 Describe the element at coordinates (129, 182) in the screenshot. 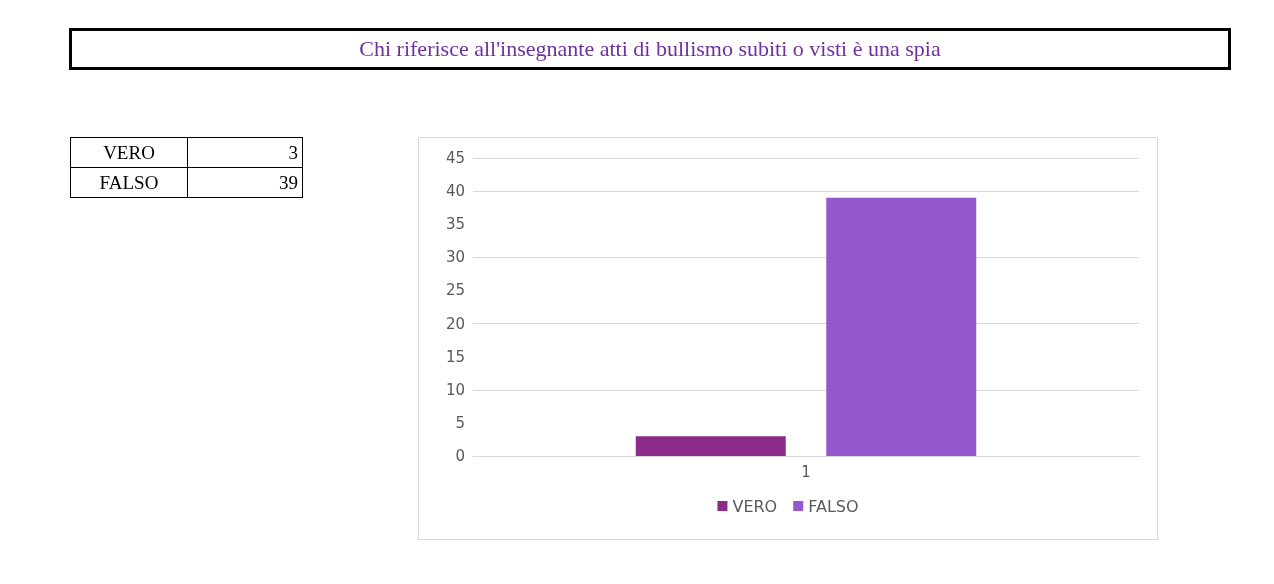

I see `category-label: FALSO` at that location.